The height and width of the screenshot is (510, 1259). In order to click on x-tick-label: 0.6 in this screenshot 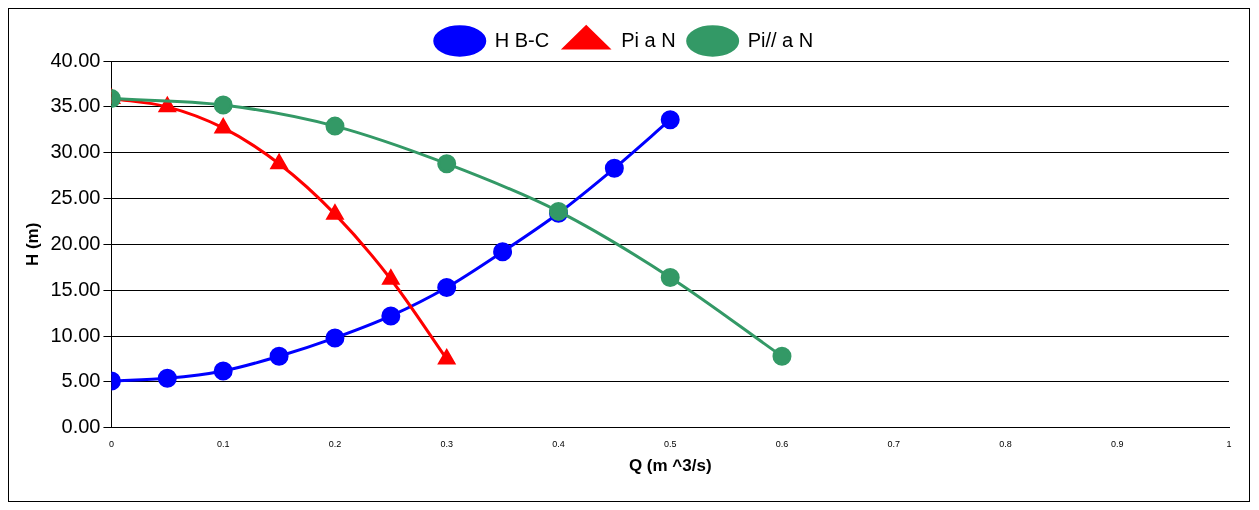, I will do `click(782, 443)`.